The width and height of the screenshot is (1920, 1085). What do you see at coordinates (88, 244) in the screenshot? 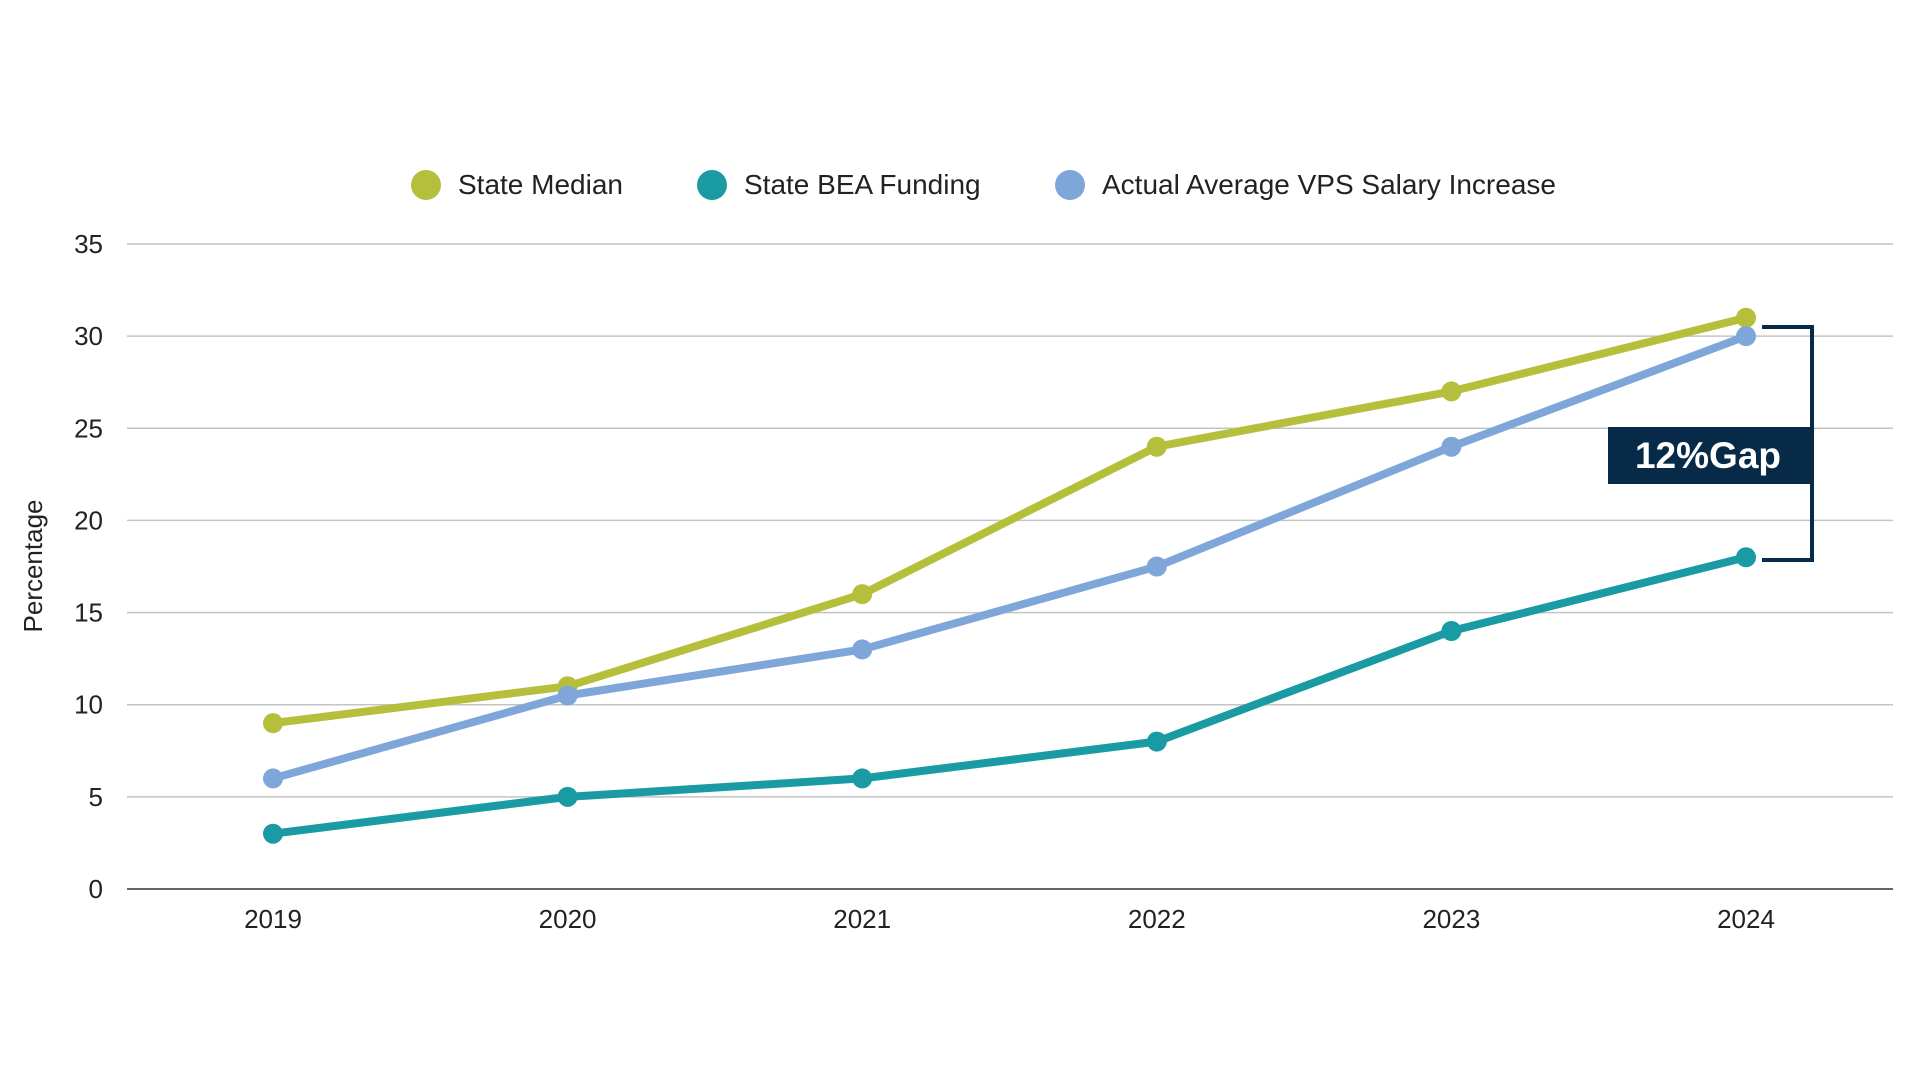
I see `y-tick-label: 35` at bounding box center [88, 244].